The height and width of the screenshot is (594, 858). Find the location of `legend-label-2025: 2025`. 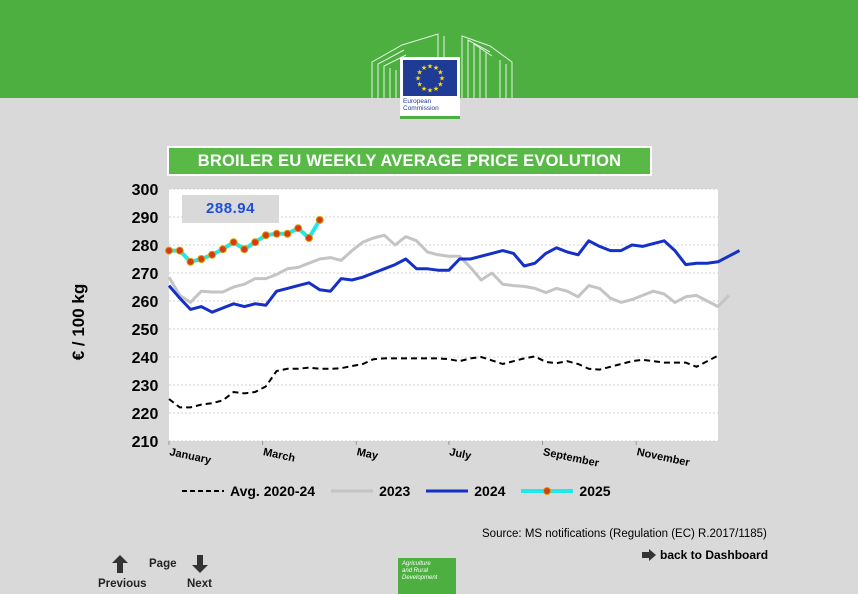

legend-label-2025: 2025 is located at coordinates (595, 491).